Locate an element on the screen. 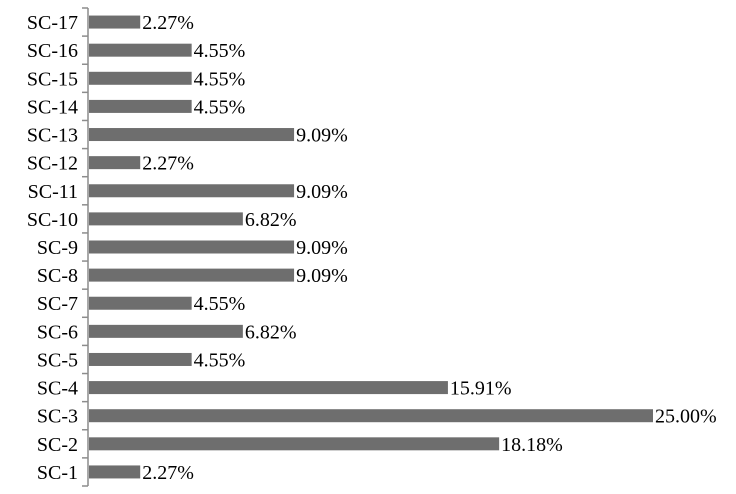 Image resolution: width=736 pixels, height=494 pixels. category-label: SC-8 is located at coordinates (57, 276).